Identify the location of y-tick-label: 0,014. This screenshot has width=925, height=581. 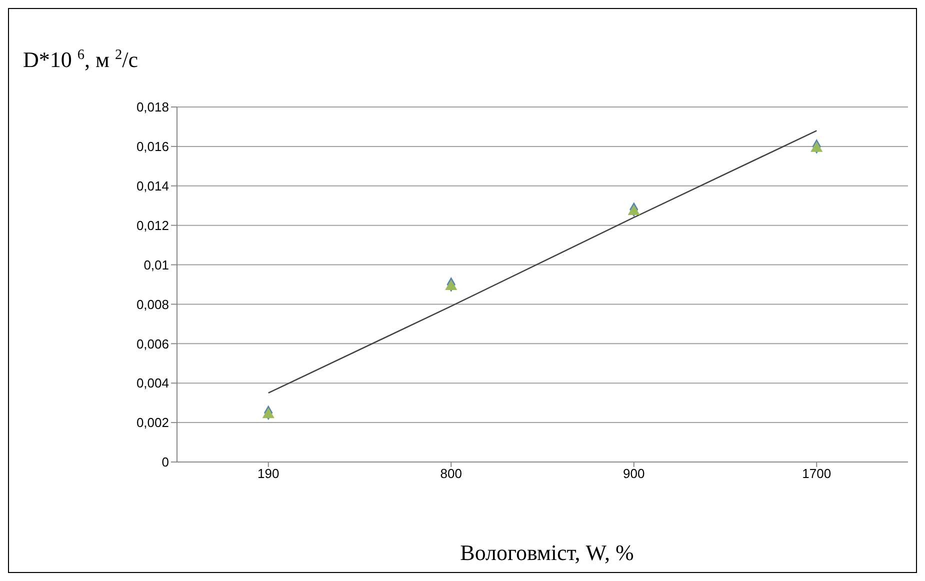
(152, 186).